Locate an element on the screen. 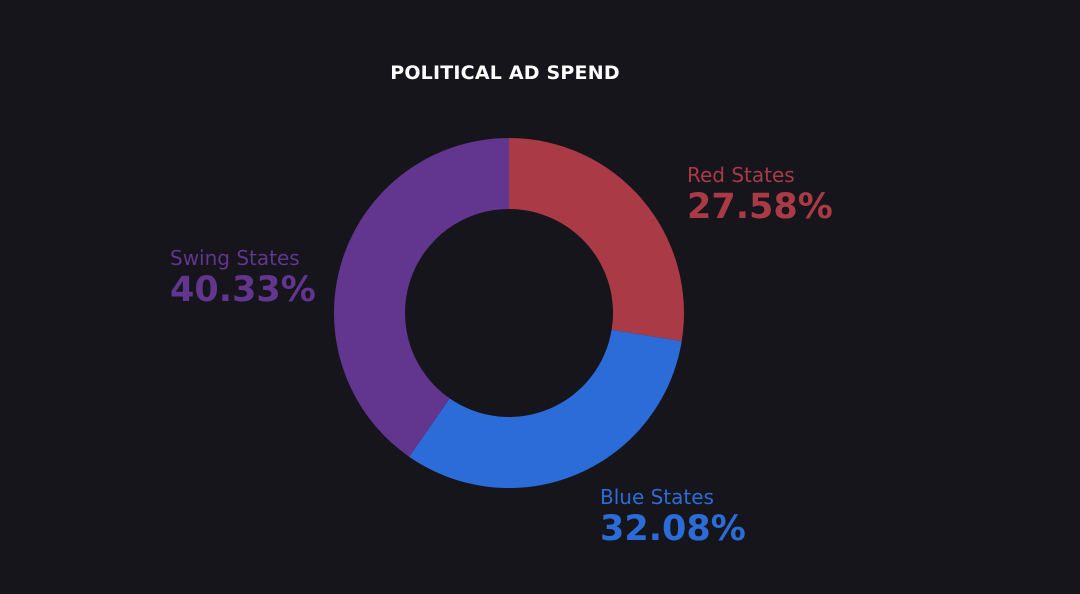  slice-name-blue-states: Blue States is located at coordinates (657, 497).